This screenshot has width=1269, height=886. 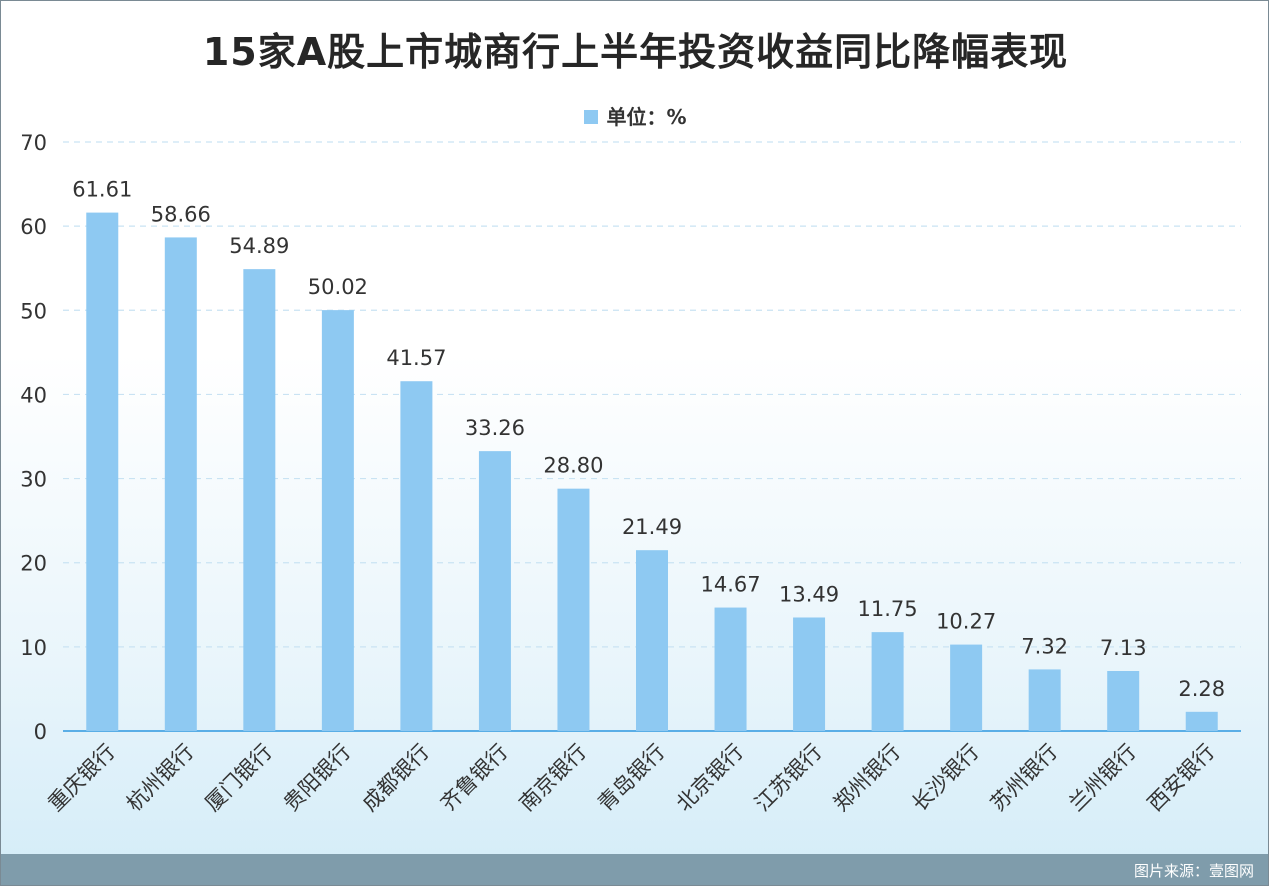 What do you see at coordinates (102, 190) in the screenshot?
I see `data-label: 61.61` at bounding box center [102, 190].